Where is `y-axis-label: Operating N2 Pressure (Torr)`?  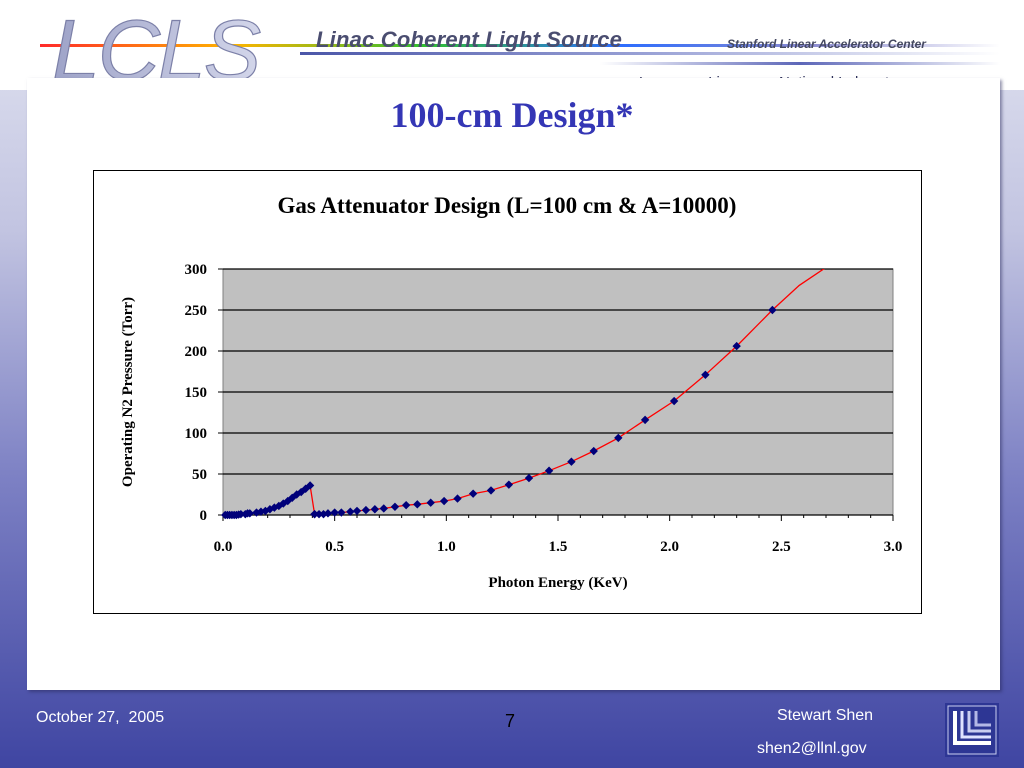 y-axis-label: Operating N2 Pressure (Torr) is located at coordinates (128, 392).